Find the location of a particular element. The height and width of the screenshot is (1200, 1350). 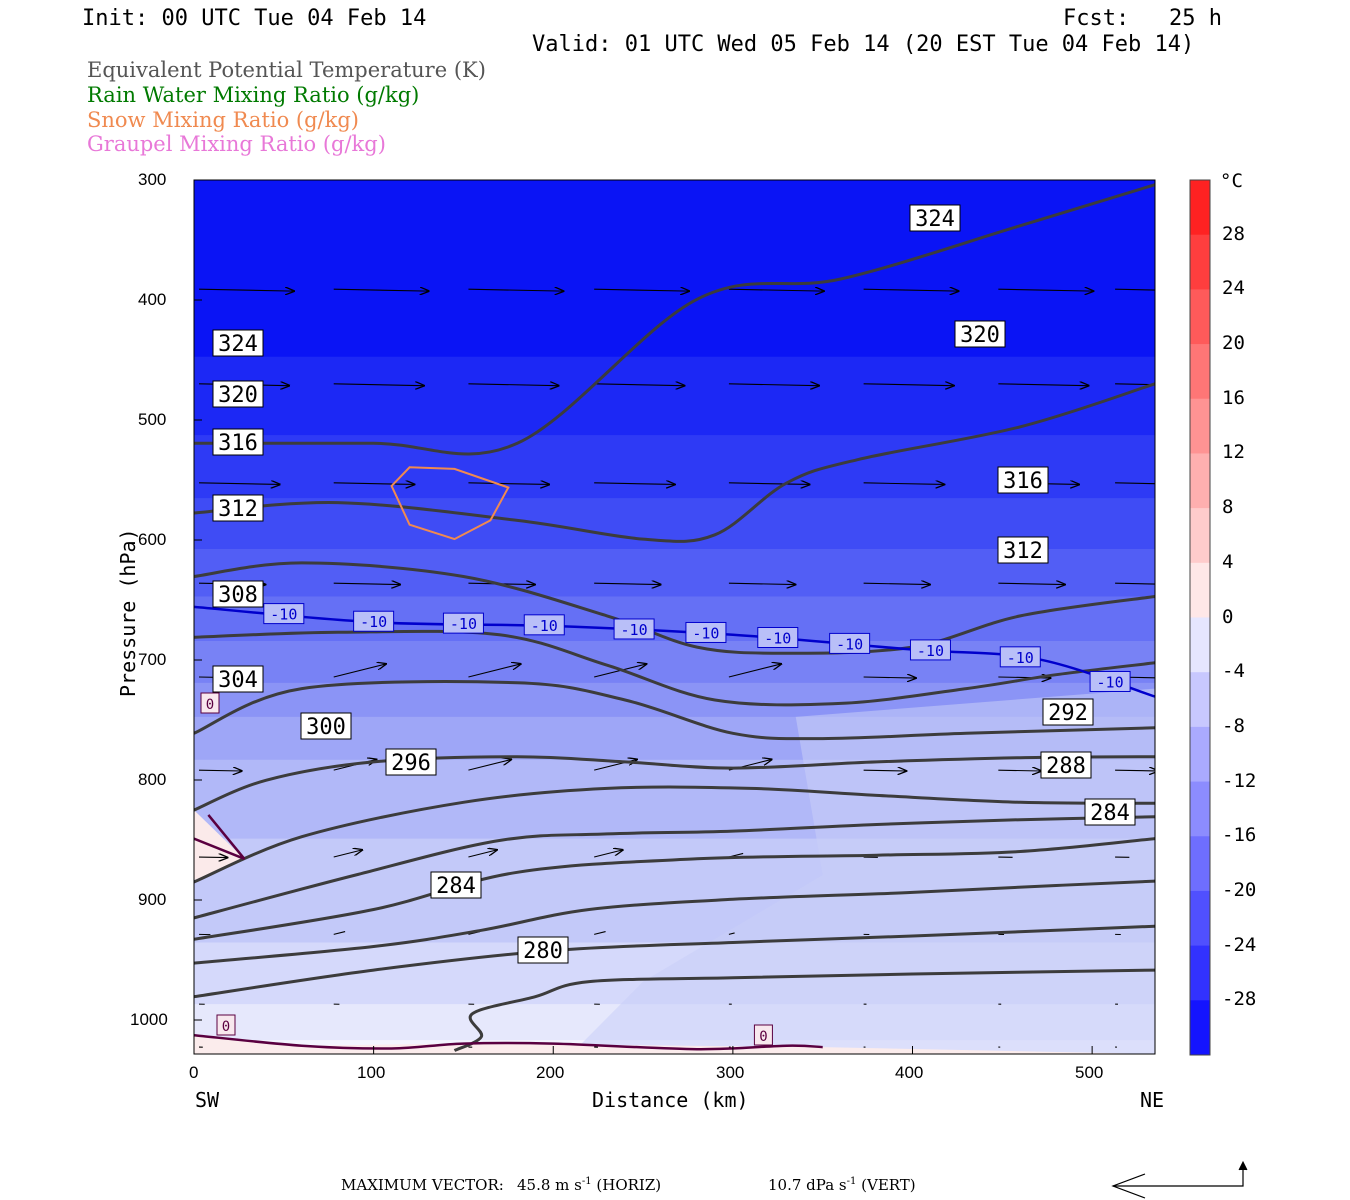

theta-e-label-308: 308 is located at coordinates (238, 595).